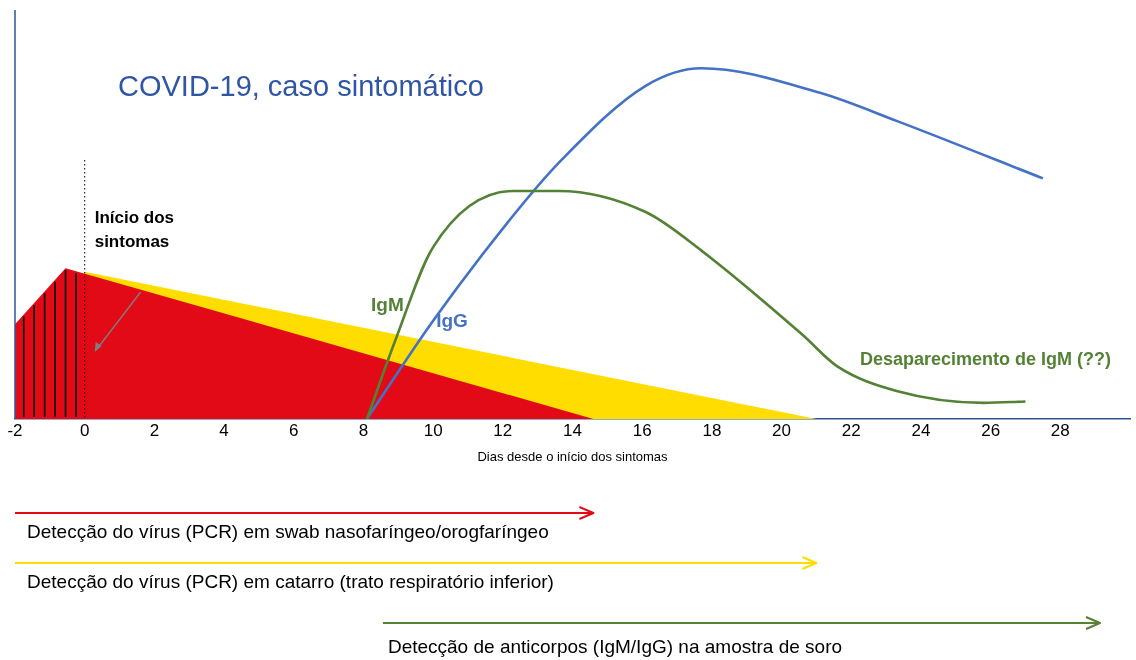  Describe the element at coordinates (294, 430) in the screenshot. I see `x-tick-label: 6` at that location.